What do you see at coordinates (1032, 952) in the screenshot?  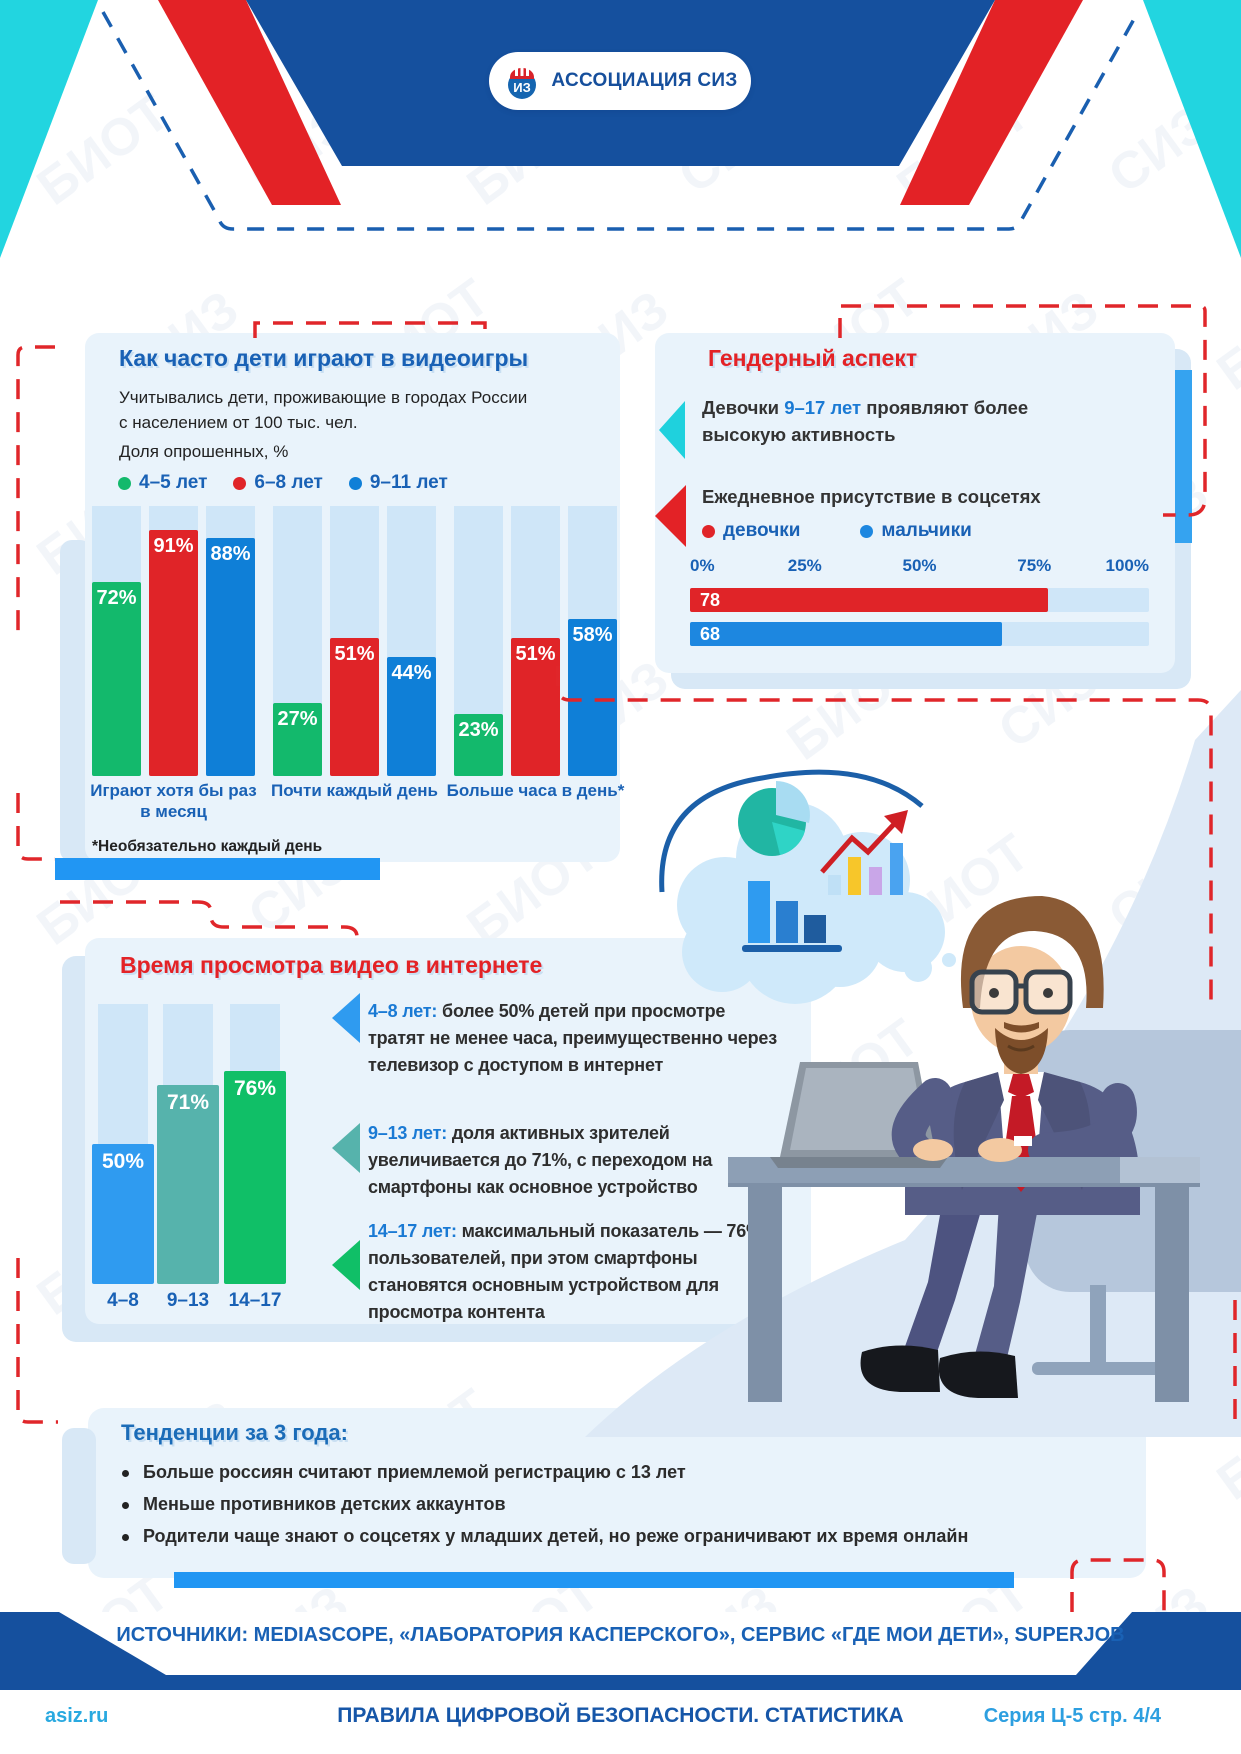 I see `man-hair` at bounding box center [1032, 952].